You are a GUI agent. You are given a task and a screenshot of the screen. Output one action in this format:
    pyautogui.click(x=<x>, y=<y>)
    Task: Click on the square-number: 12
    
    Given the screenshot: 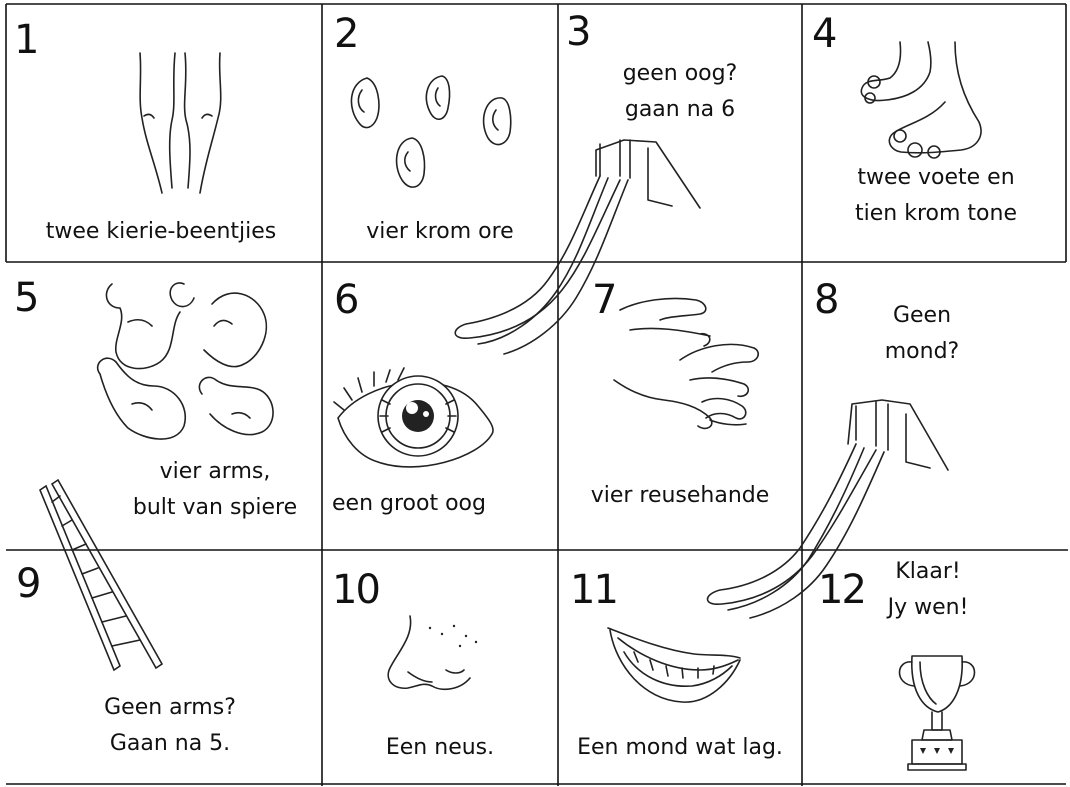 What is the action you would take?
    pyautogui.click(x=842, y=590)
    